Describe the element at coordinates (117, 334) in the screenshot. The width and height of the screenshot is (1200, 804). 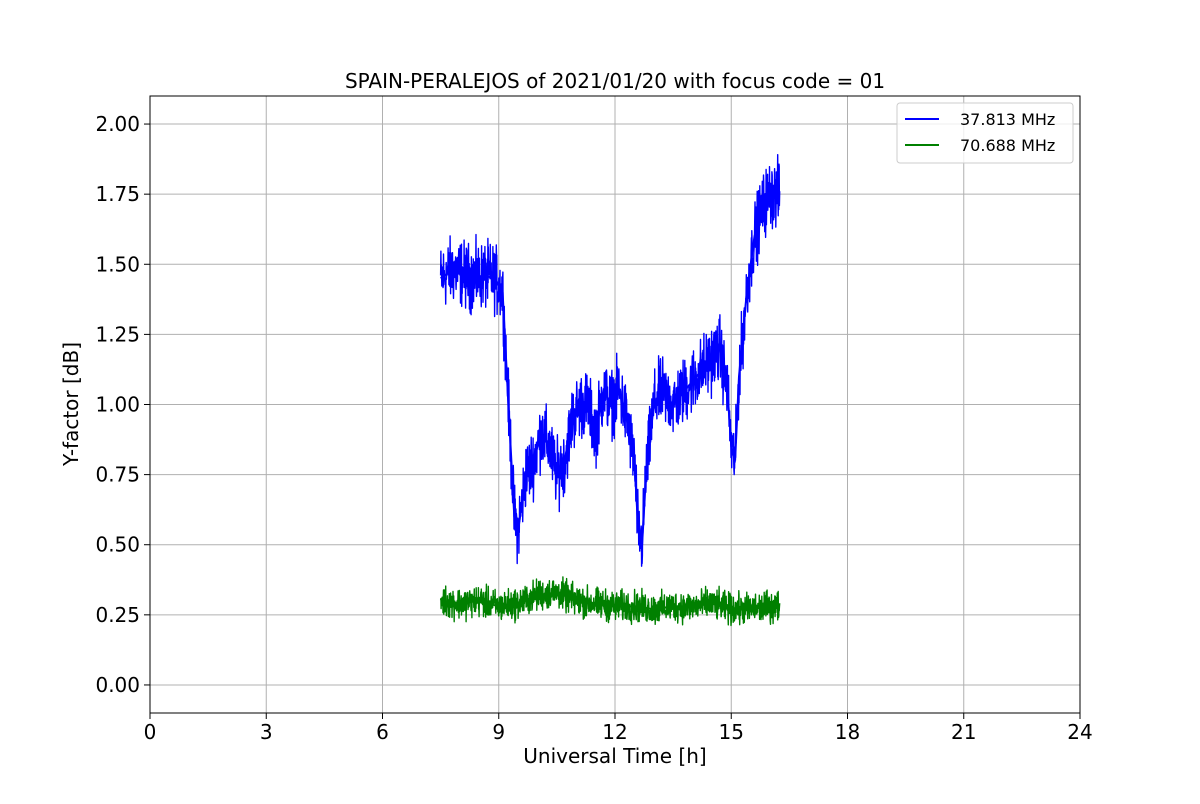
I see `y-tick-label: 1.25` at that location.